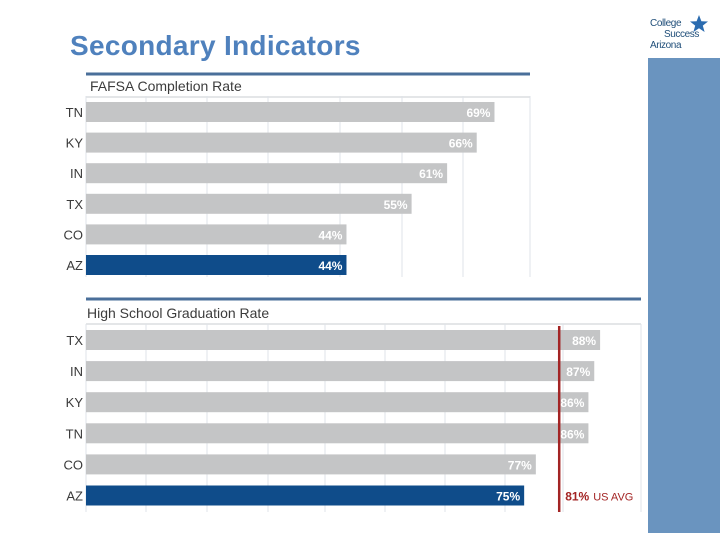 The image size is (720, 533). What do you see at coordinates (666, 23) in the screenshot?
I see `logo-line-1: College` at bounding box center [666, 23].